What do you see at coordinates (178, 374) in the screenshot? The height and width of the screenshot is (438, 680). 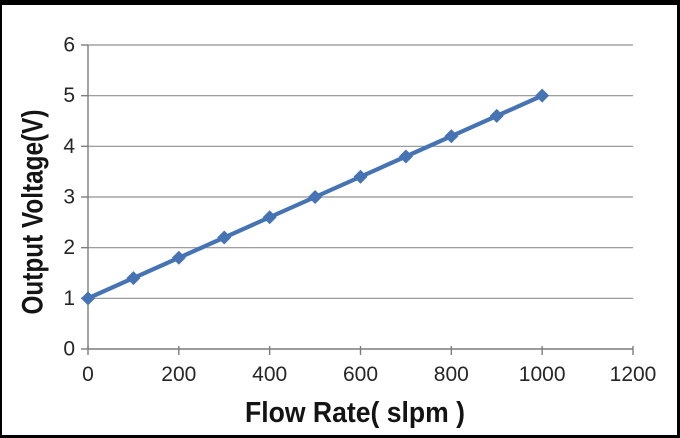 I see `x-tick-label: 200` at bounding box center [178, 374].